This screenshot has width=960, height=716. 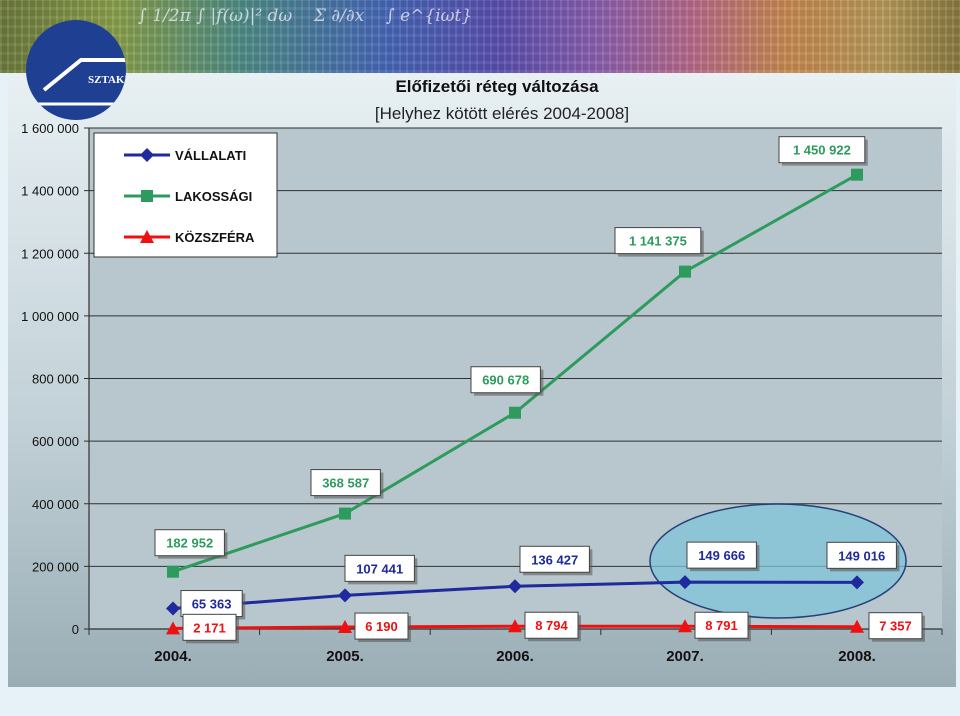 I want to click on x-tick-label: 2004., so click(x=173, y=656).